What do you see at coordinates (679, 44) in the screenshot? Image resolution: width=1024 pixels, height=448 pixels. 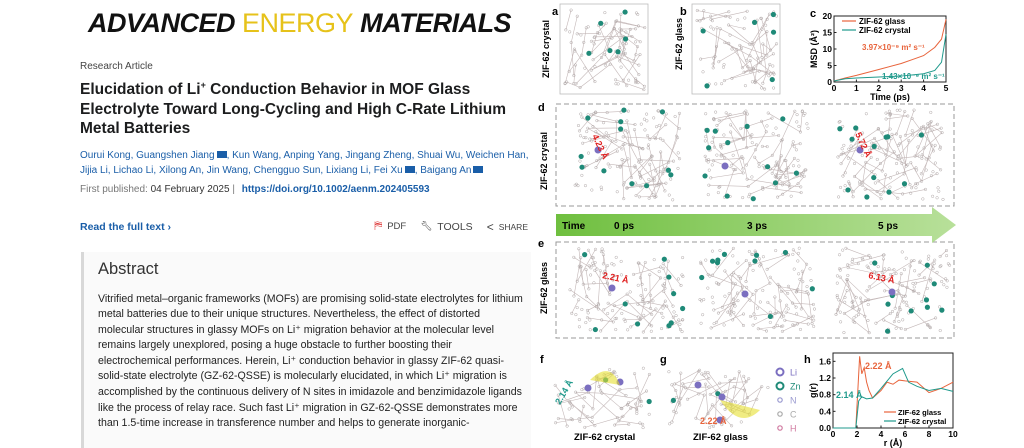 I see `b-glass-label: ZIF-62 glass` at bounding box center [679, 44].